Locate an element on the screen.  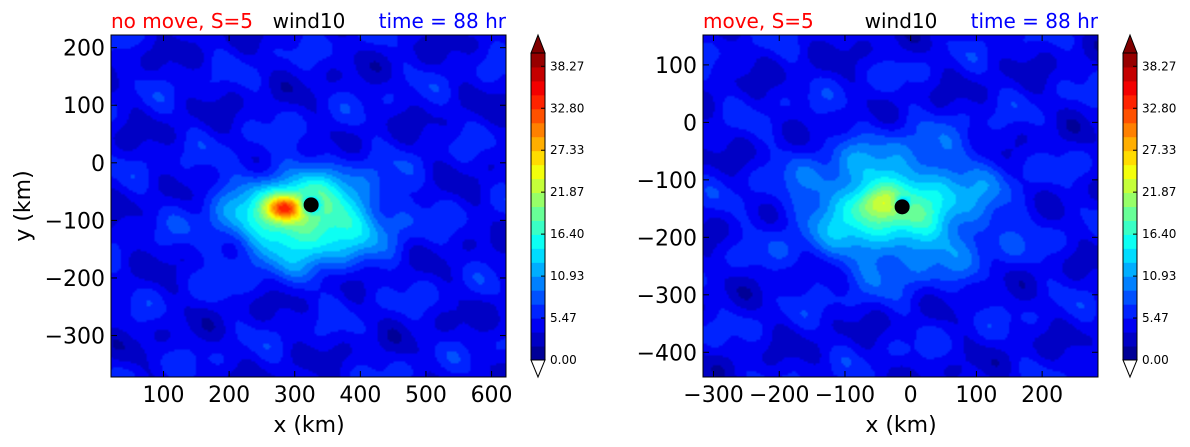
y-tick-label: −400 is located at coordinates (667, 353).